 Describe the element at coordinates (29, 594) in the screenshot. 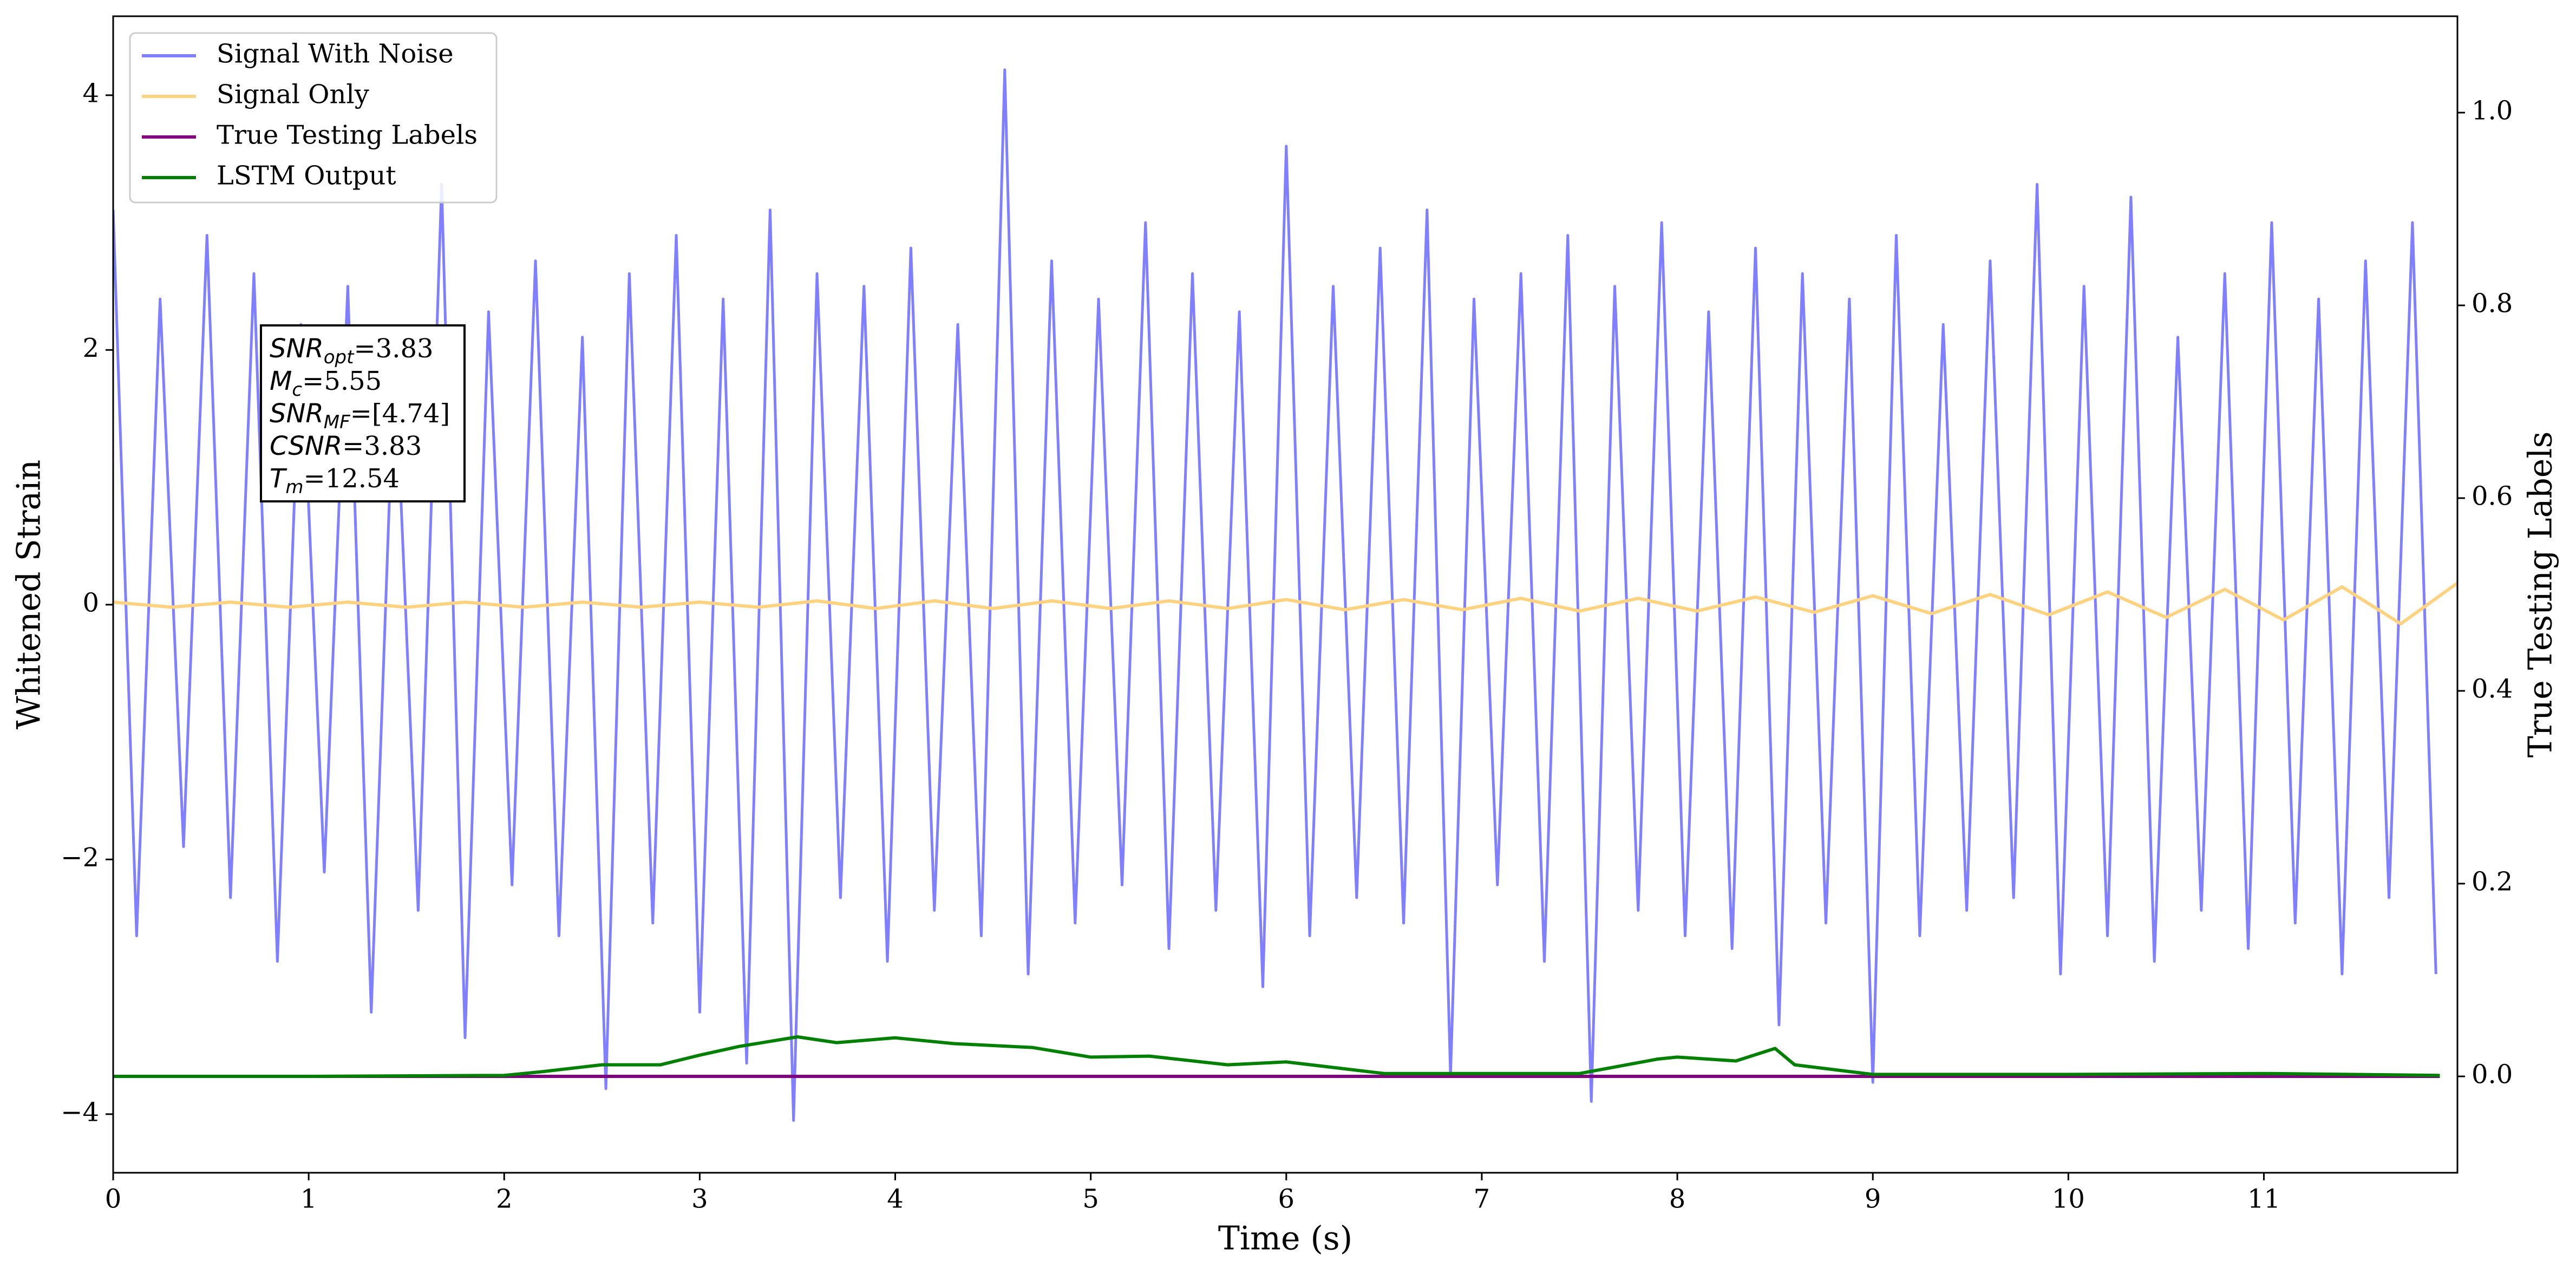

I see `y-axis-label: Whitened Strain` at that location.